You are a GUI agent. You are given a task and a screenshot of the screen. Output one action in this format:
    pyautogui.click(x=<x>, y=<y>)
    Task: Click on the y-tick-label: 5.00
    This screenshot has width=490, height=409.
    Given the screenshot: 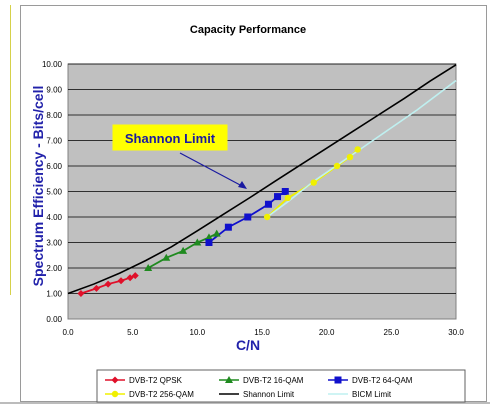 What is the action you would take?
    pyautogui.click(x=54, y=192)
    